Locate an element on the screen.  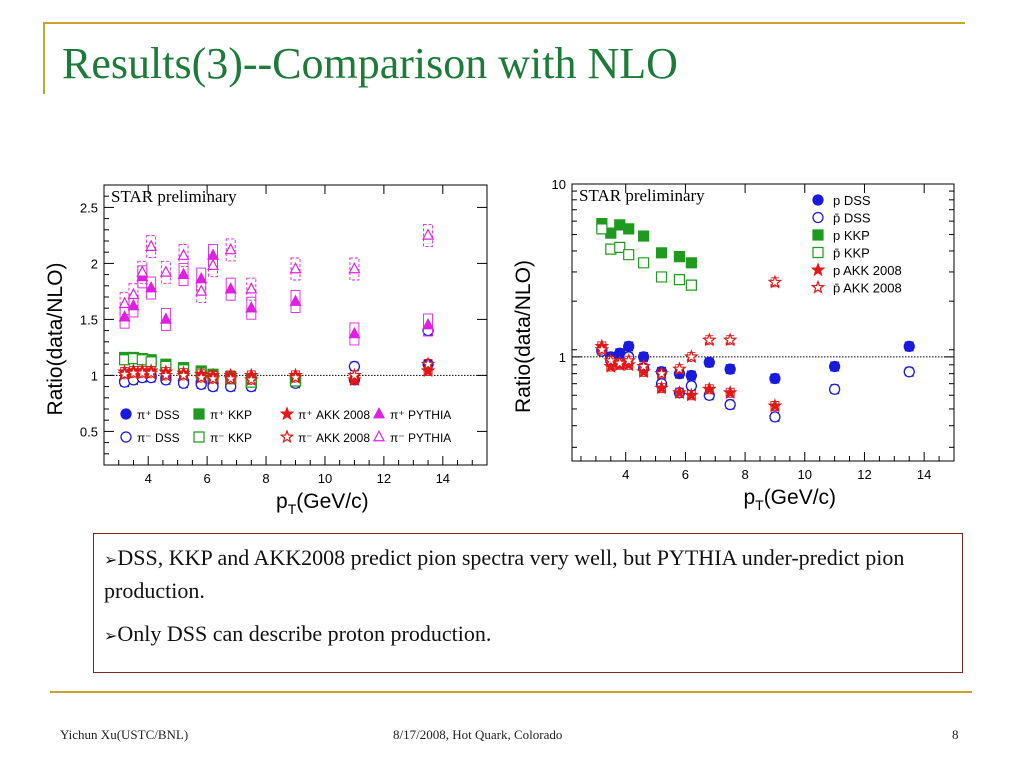
x-tick-label: 14 is located at coordinates (924, 474).